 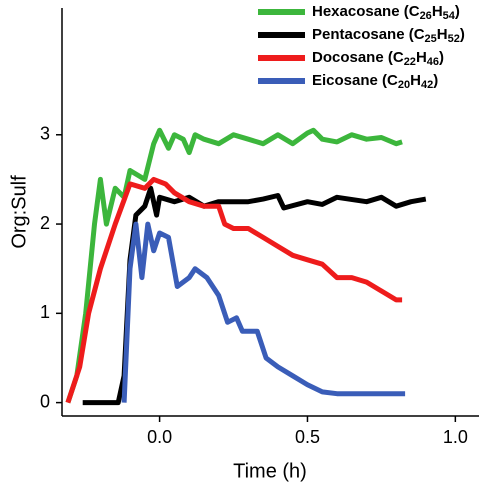 I want to click on x-tick-label: 1.0, so click(x=455, y=437).